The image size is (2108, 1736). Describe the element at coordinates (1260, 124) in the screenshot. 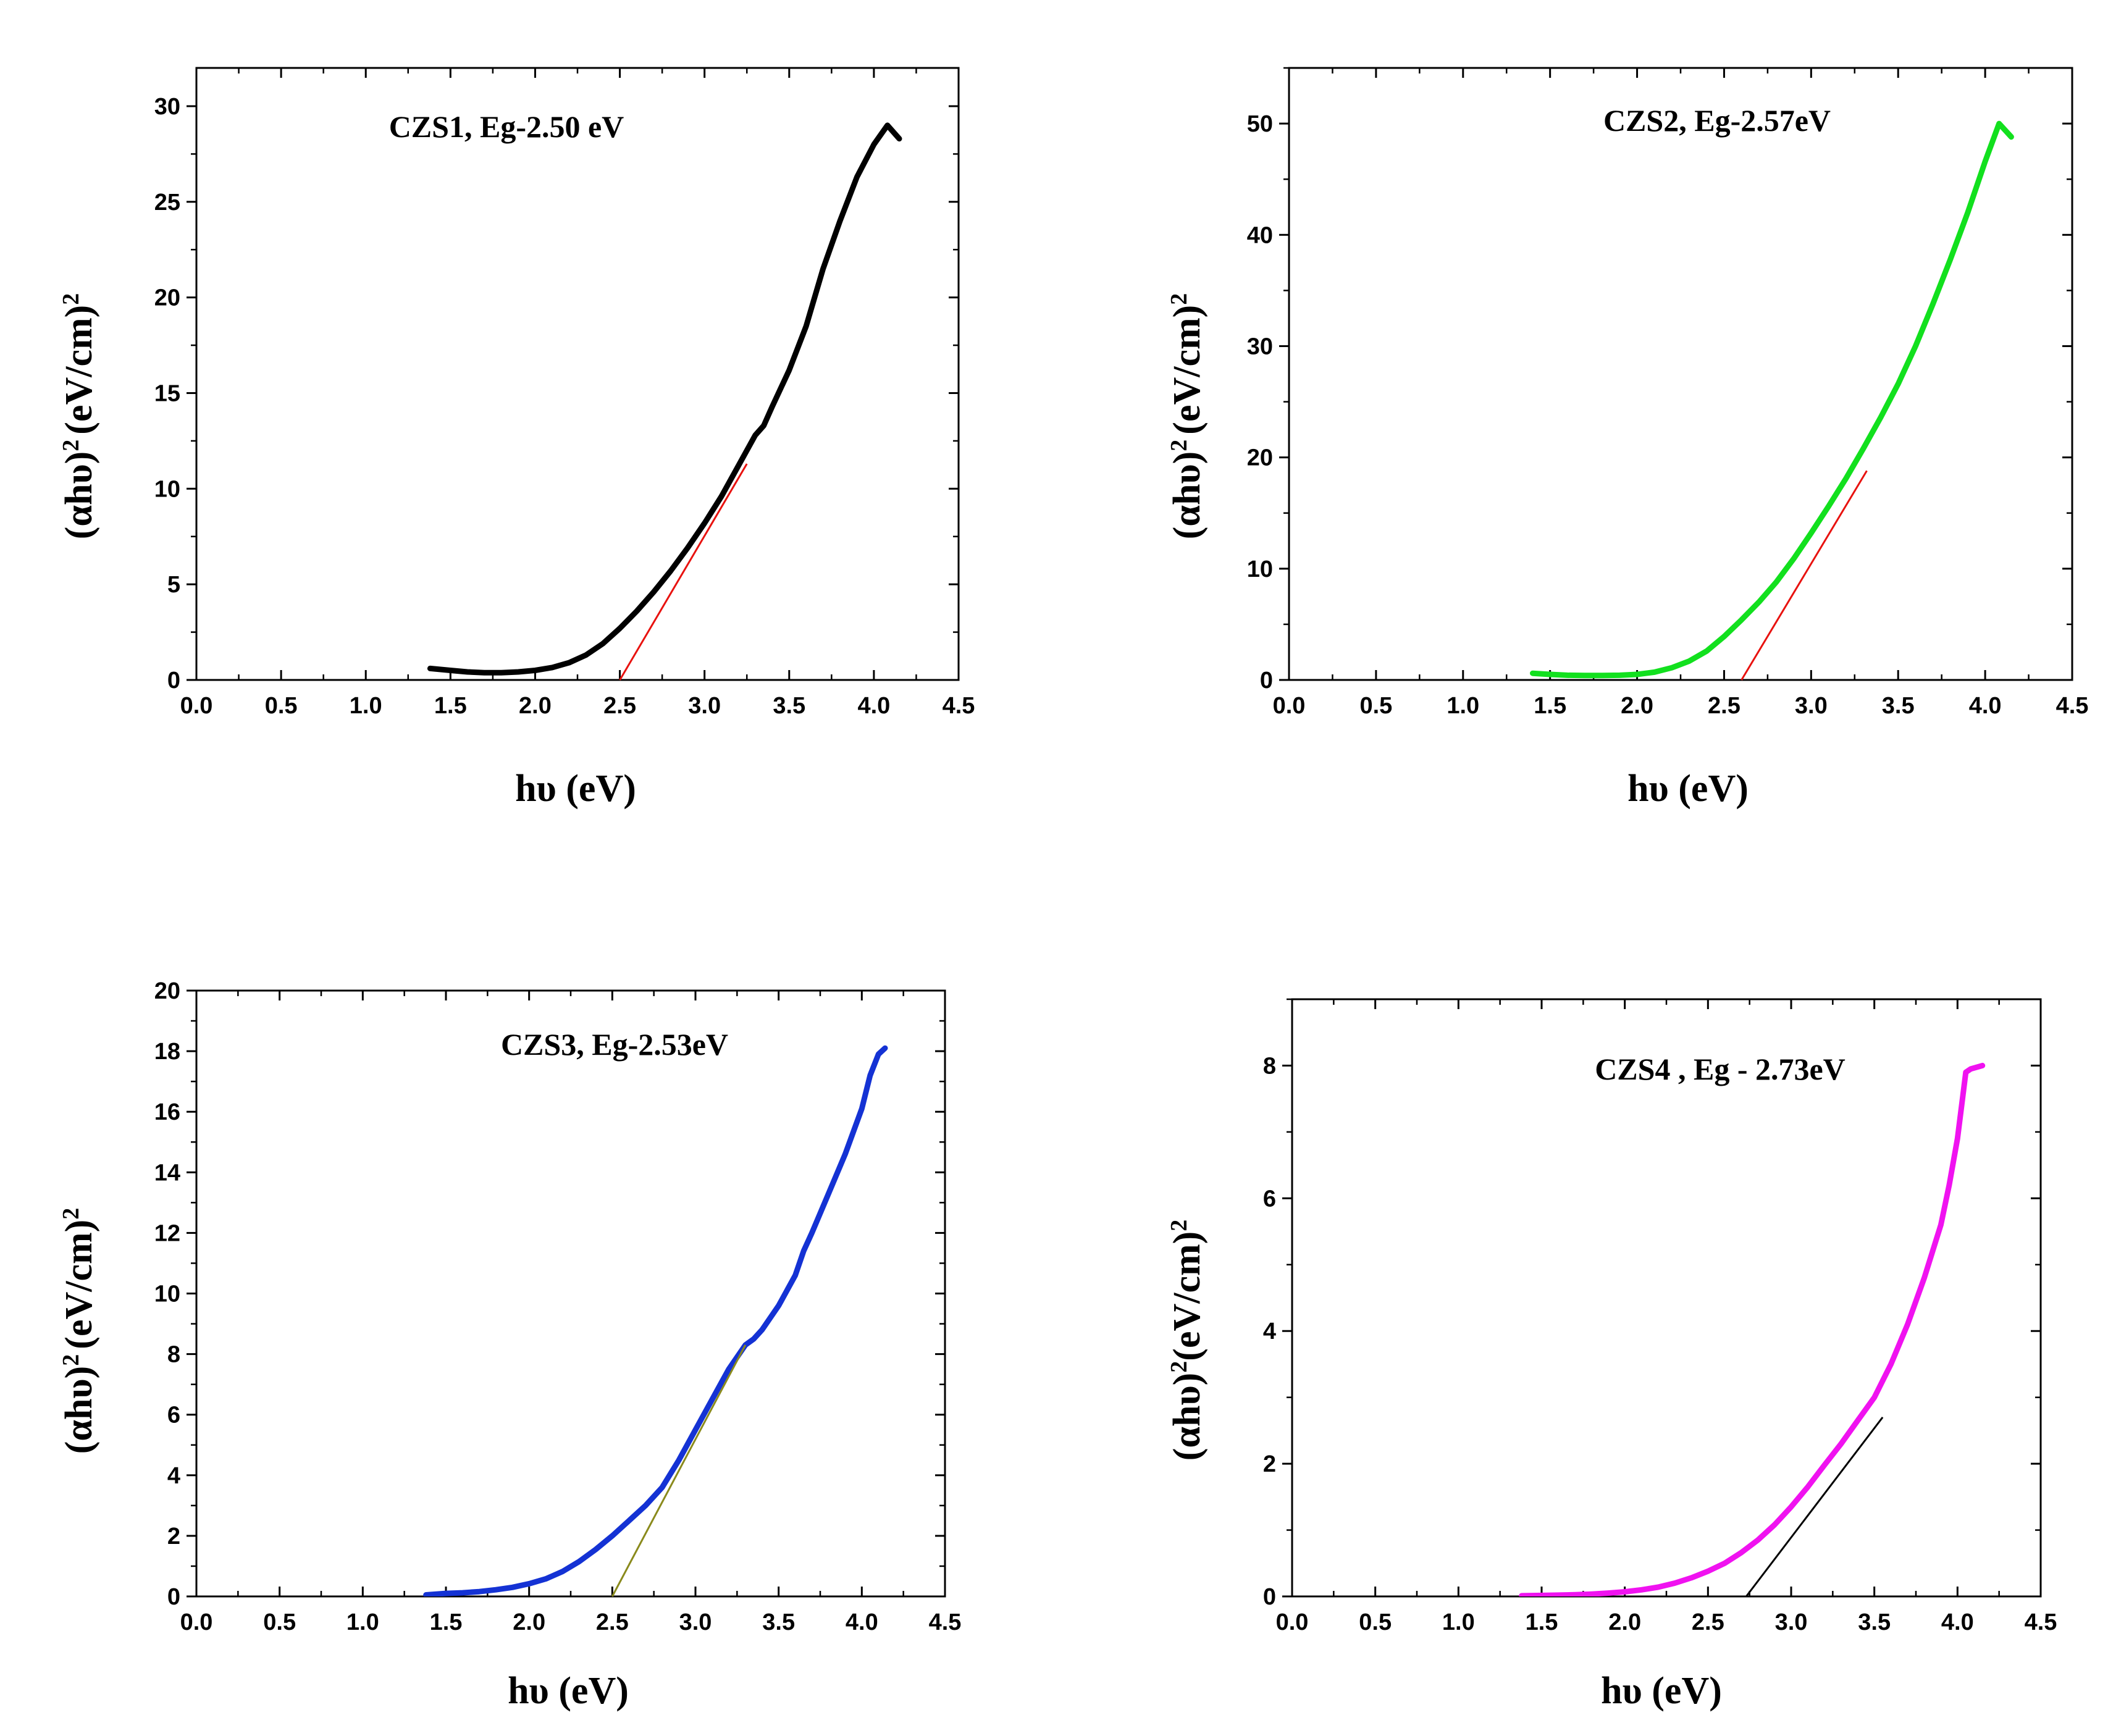

I see `y-tick-label: 50` at that location.